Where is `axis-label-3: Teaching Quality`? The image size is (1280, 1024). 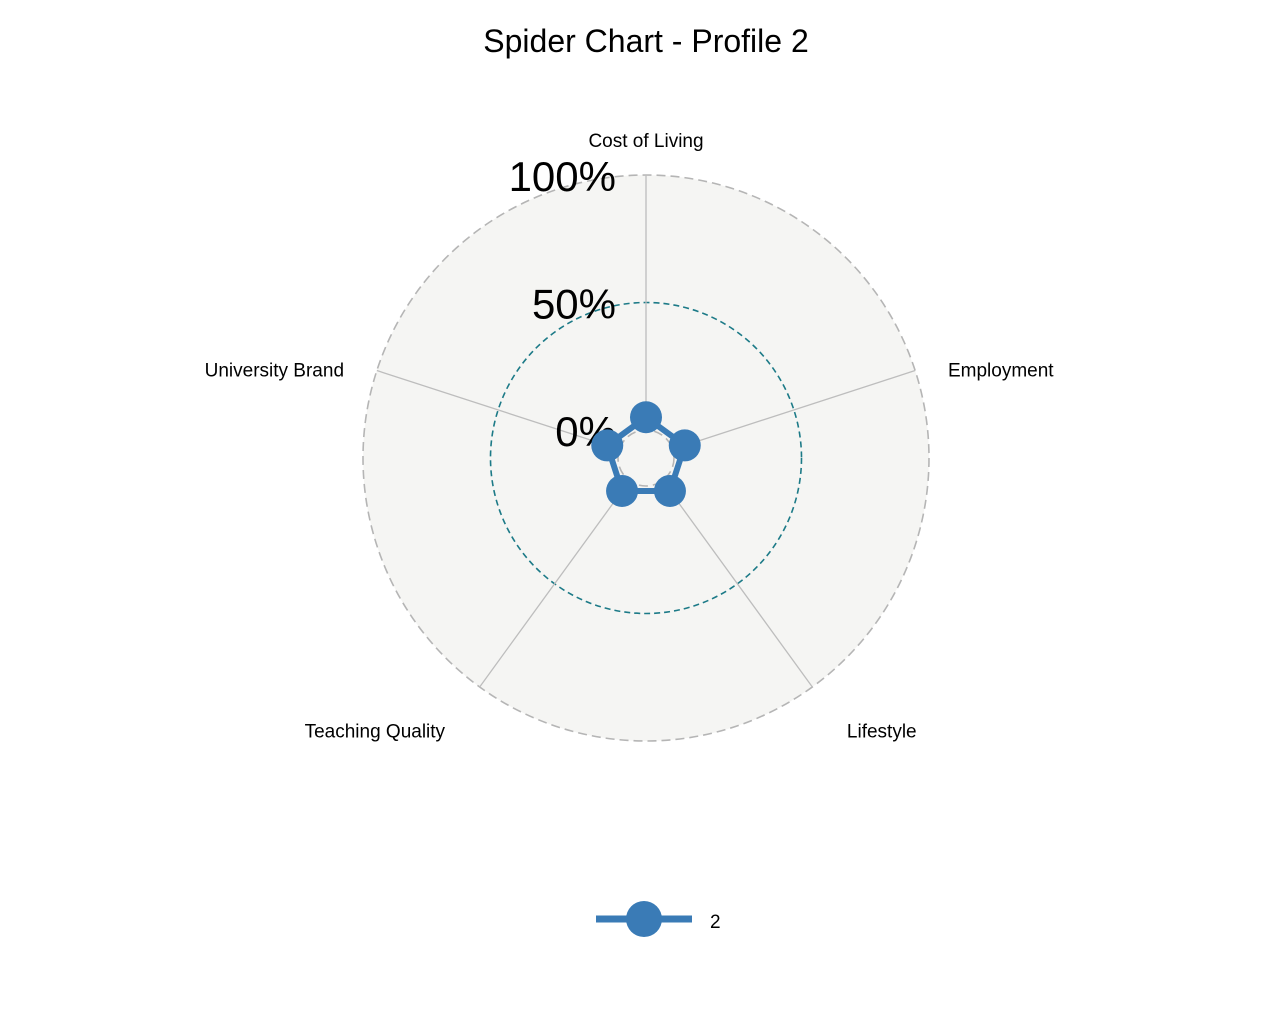
axis-label-3: Teaching Quality is located at coordinates (375, 732).